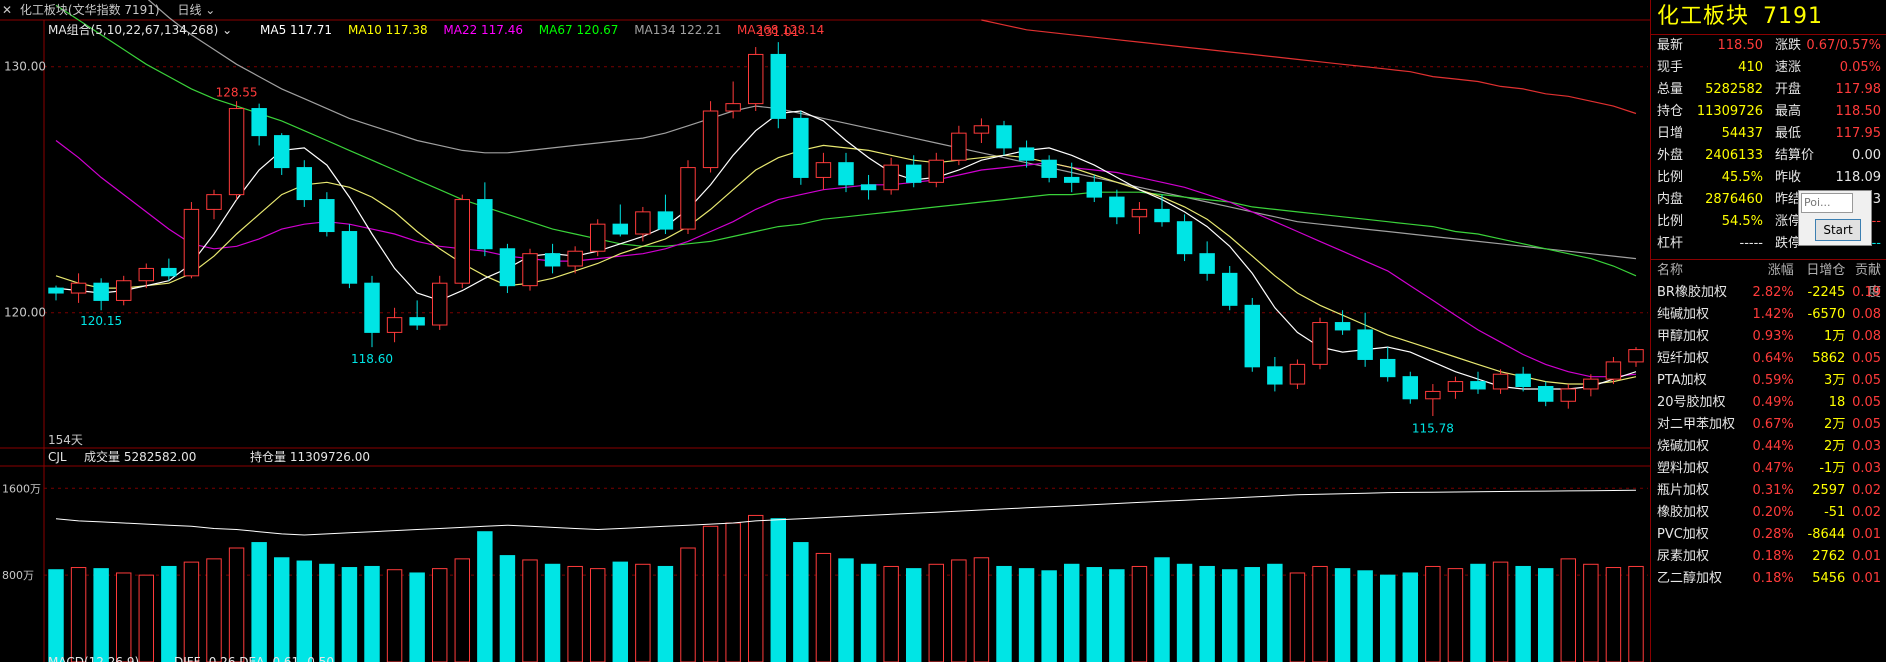 This screenshot has width=1886, height=662. I want to click on list-cell: 0.59%, so click(1773, 380).